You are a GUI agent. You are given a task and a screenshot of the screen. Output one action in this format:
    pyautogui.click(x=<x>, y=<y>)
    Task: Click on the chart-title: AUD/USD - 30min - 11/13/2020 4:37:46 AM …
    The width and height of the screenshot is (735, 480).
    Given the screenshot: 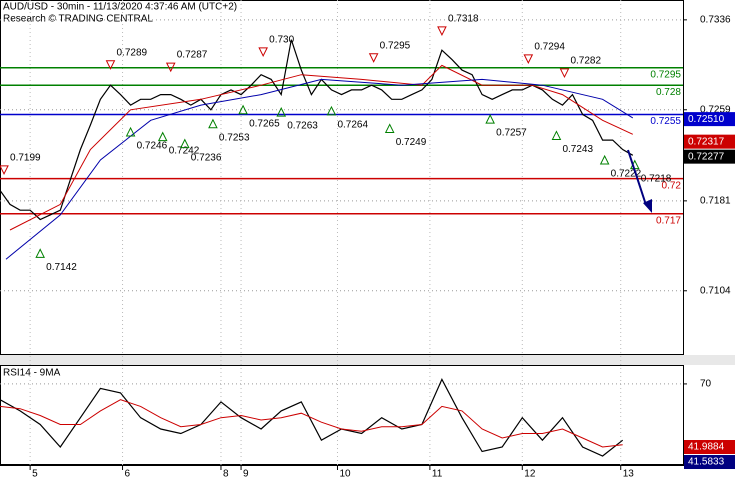 What is the action you would take?
    pyautogui.click(x=120, y=7)
    